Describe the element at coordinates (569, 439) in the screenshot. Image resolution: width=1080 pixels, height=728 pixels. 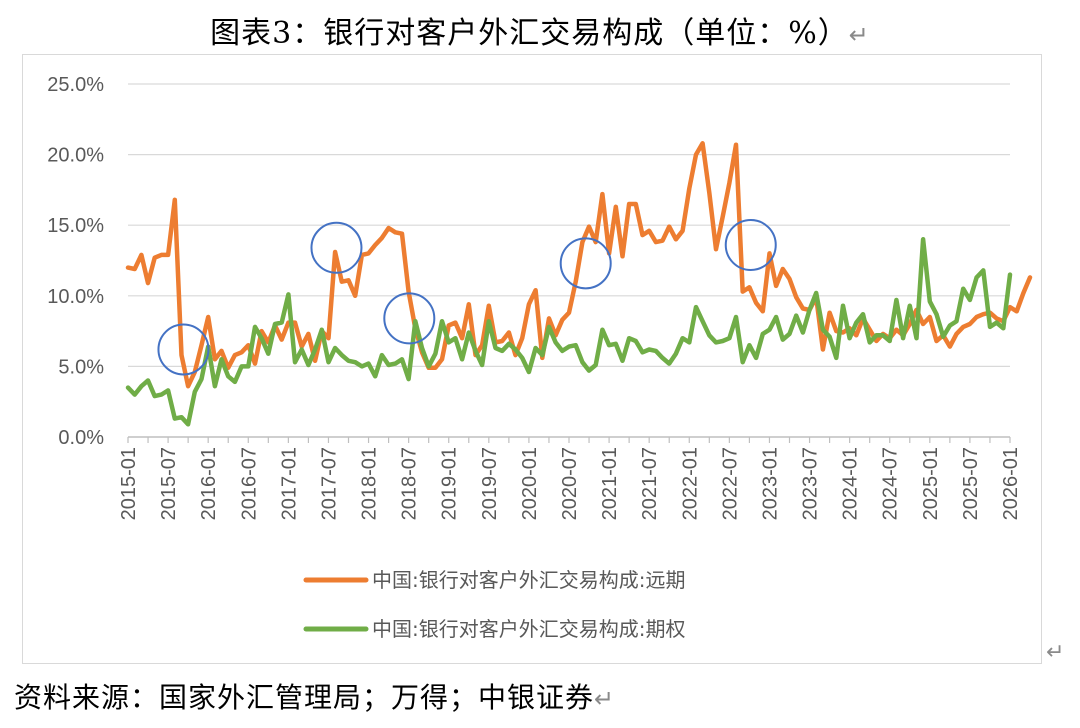
I see `x-axis` at that location.